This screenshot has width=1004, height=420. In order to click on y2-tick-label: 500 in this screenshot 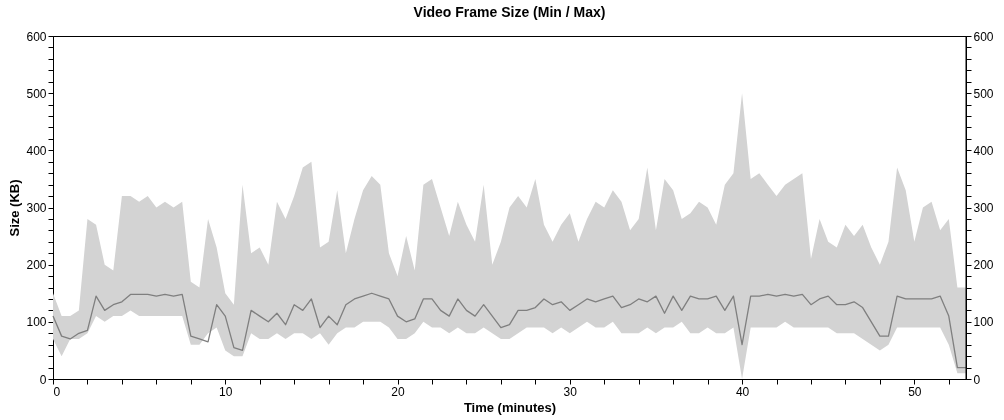, I will do `click(983, 93)`.